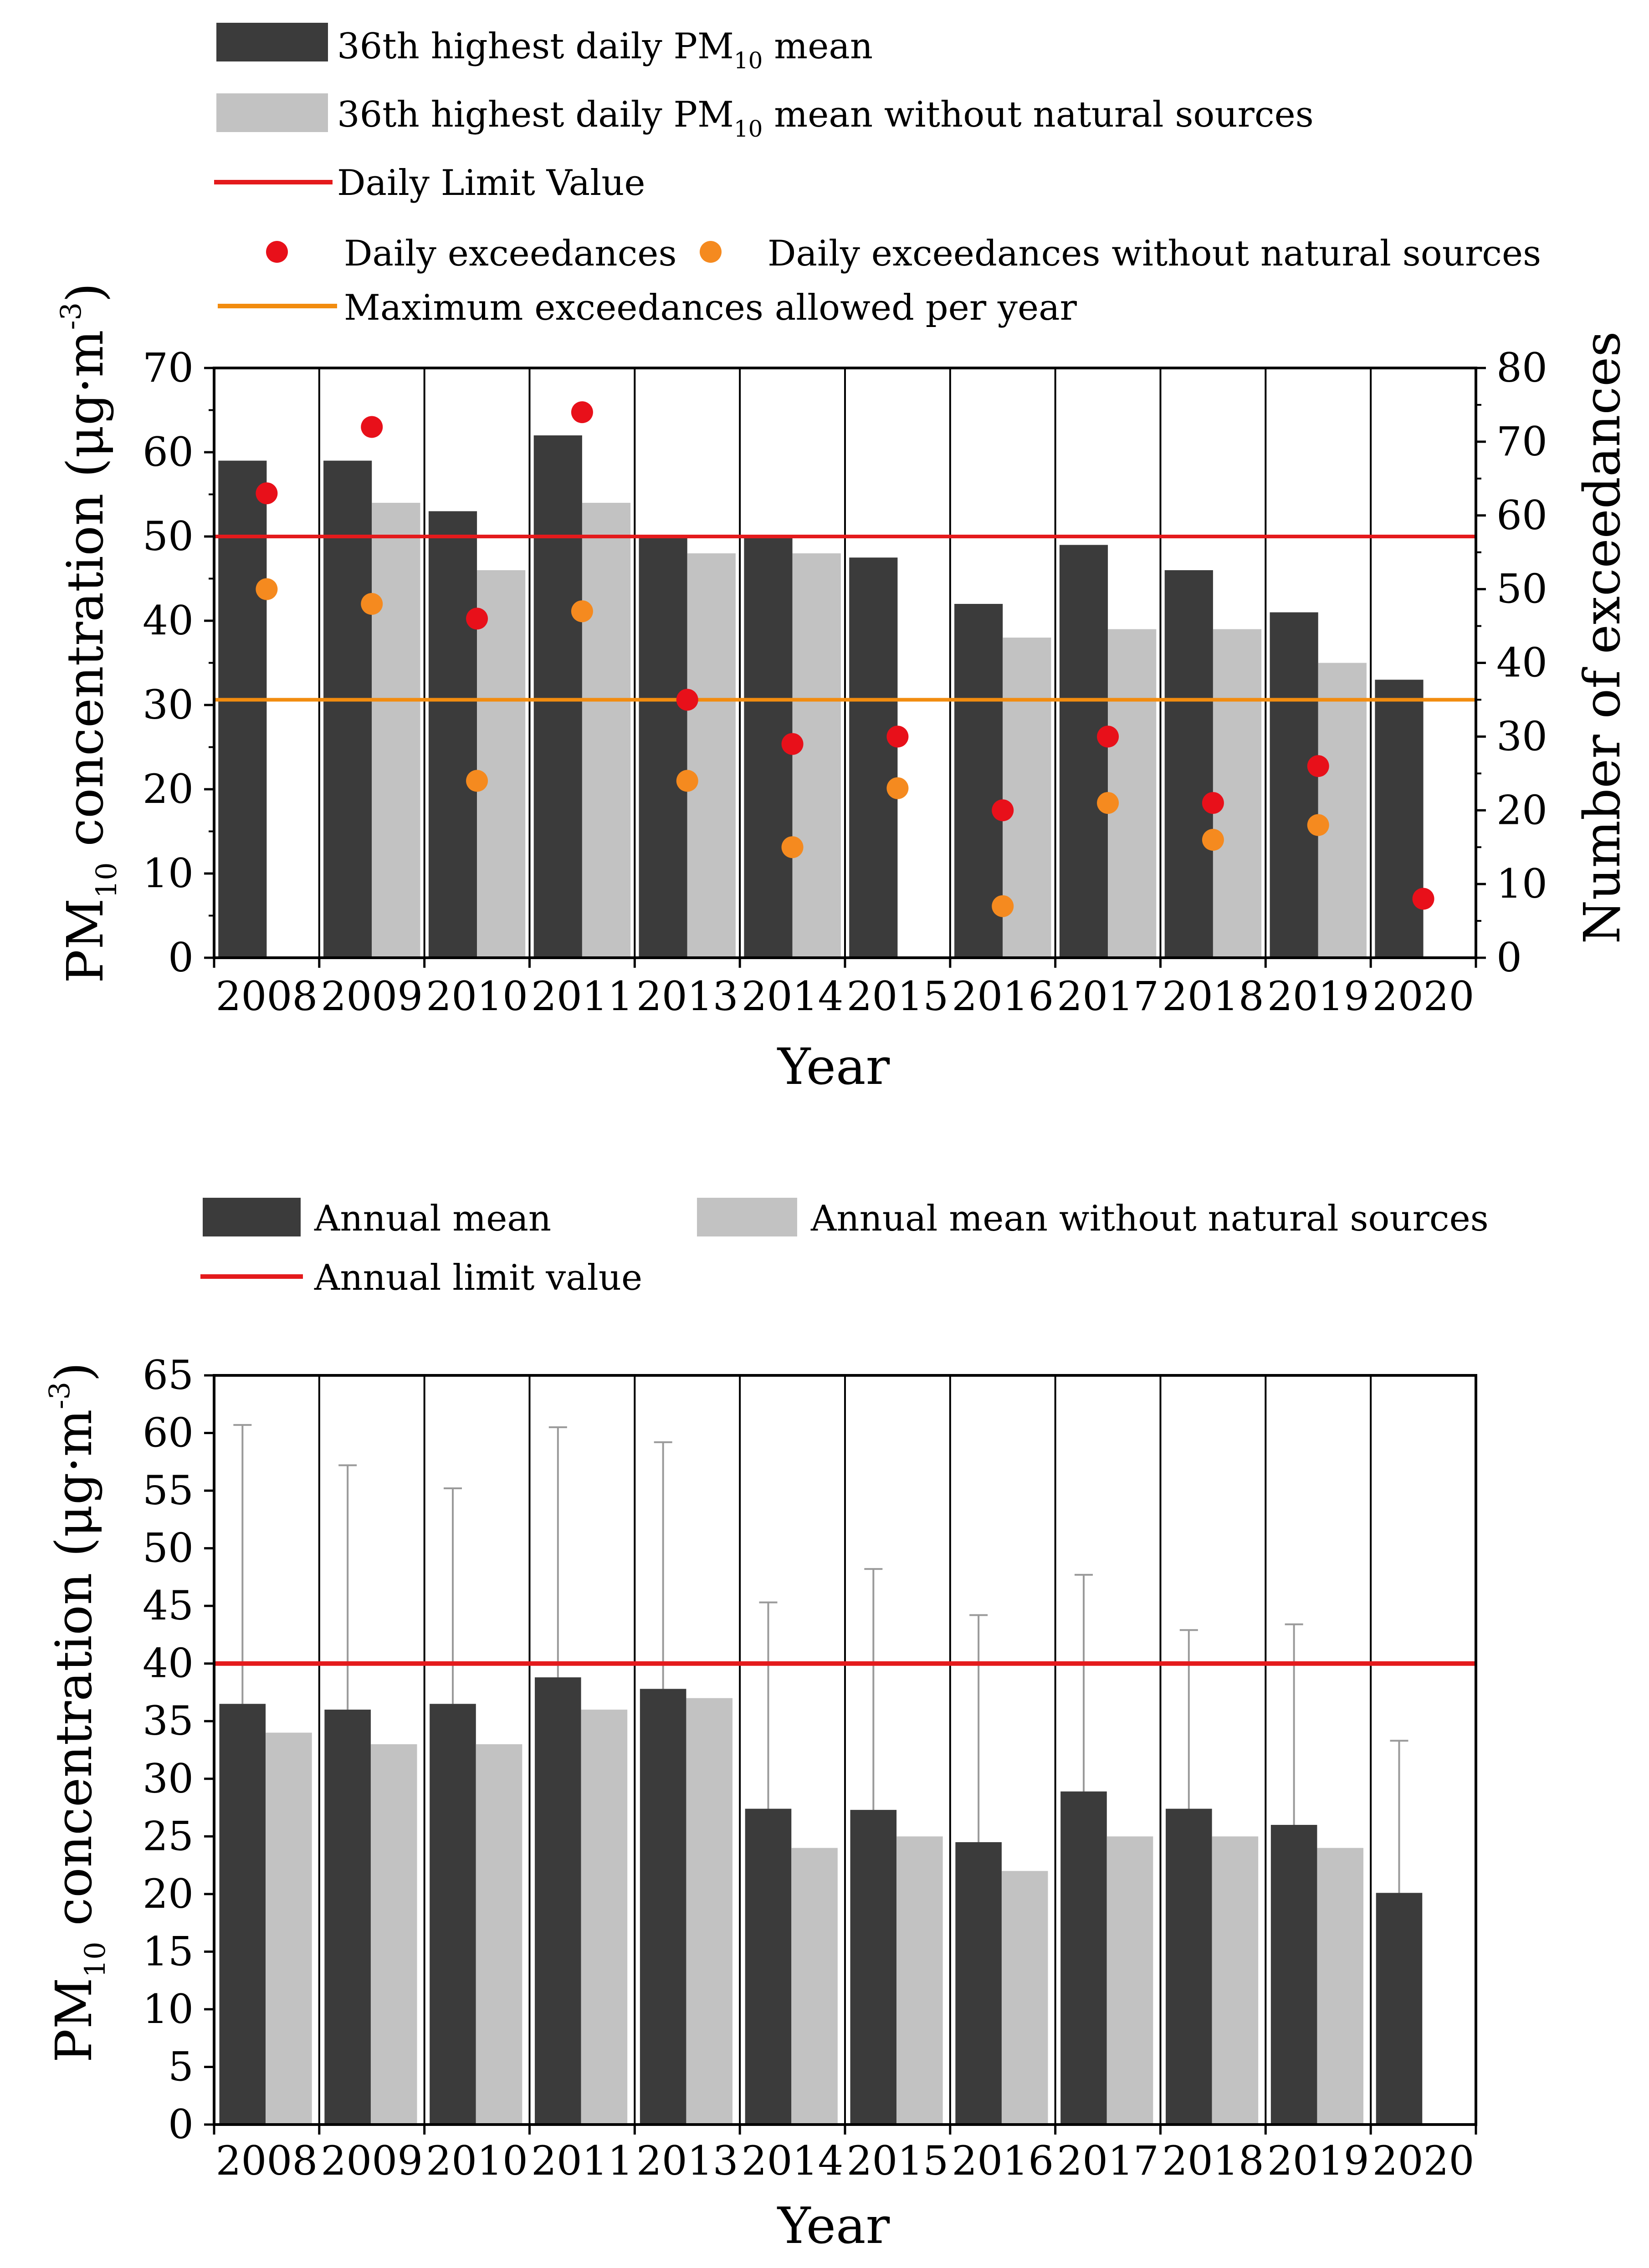  Describe the element at coordinates (1084, 752) in the screenshot. I see `bar-36th-highest-2017` at that location.